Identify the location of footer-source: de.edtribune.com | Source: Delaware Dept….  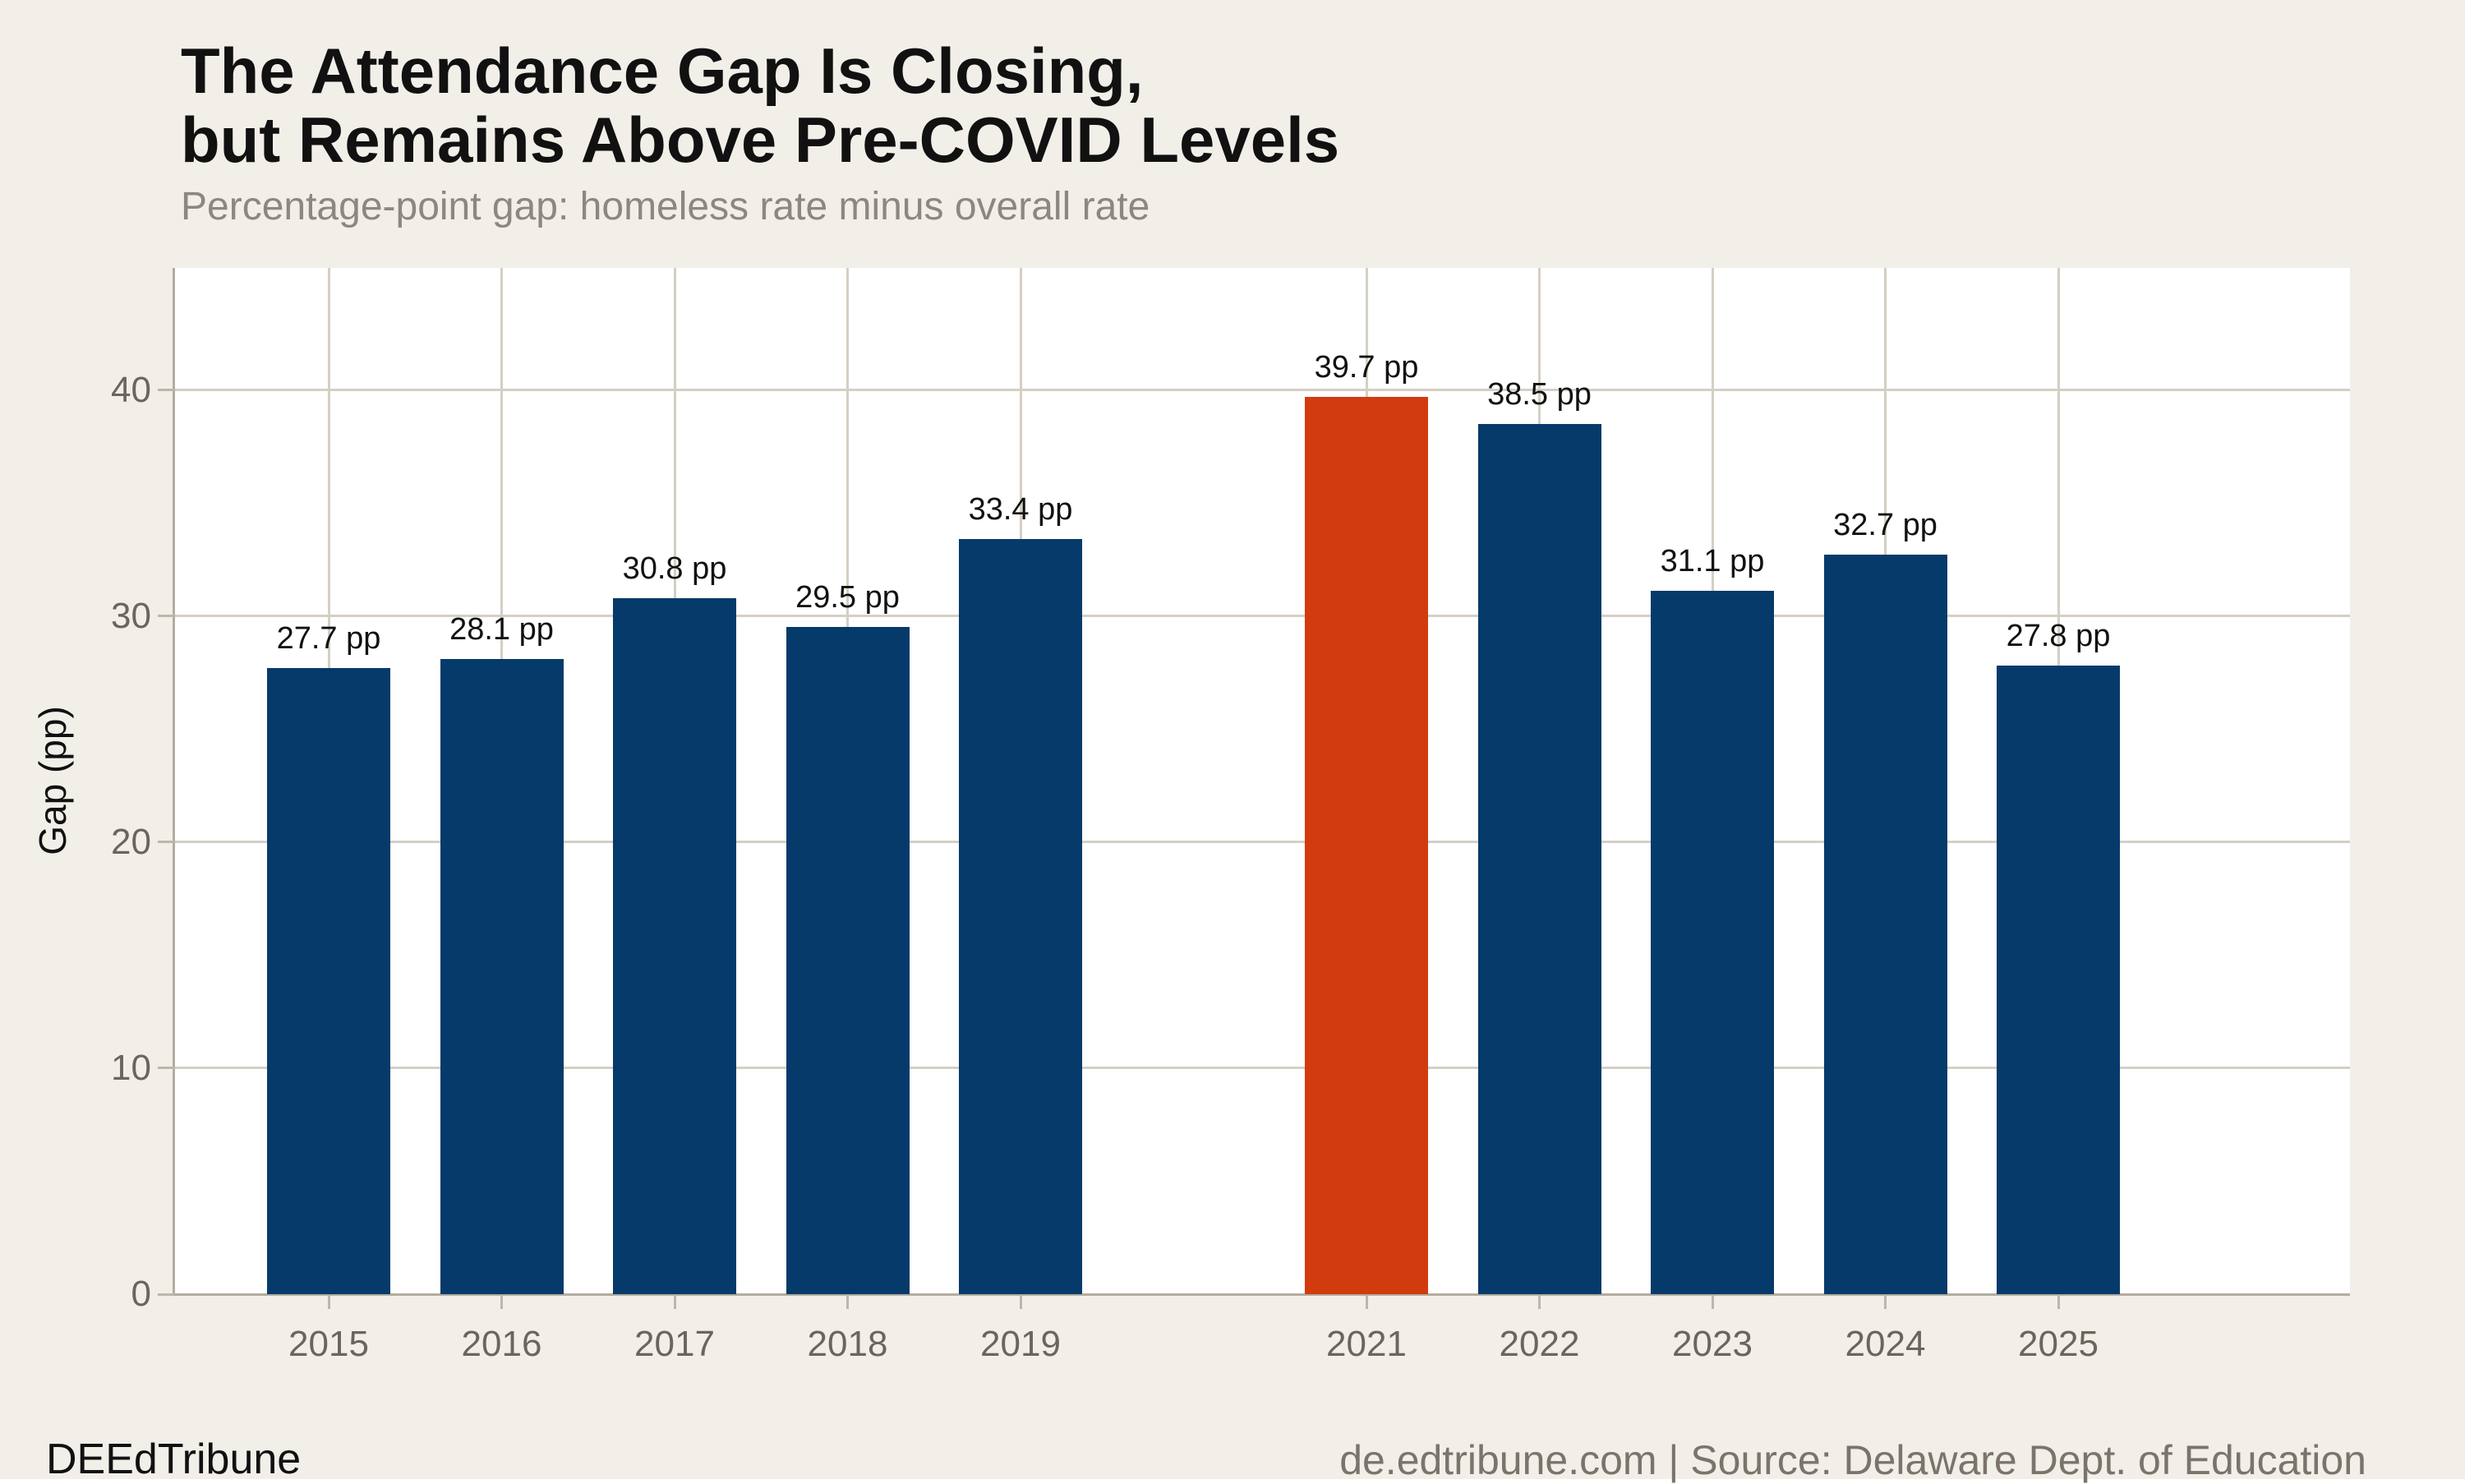
(1853, 1460).